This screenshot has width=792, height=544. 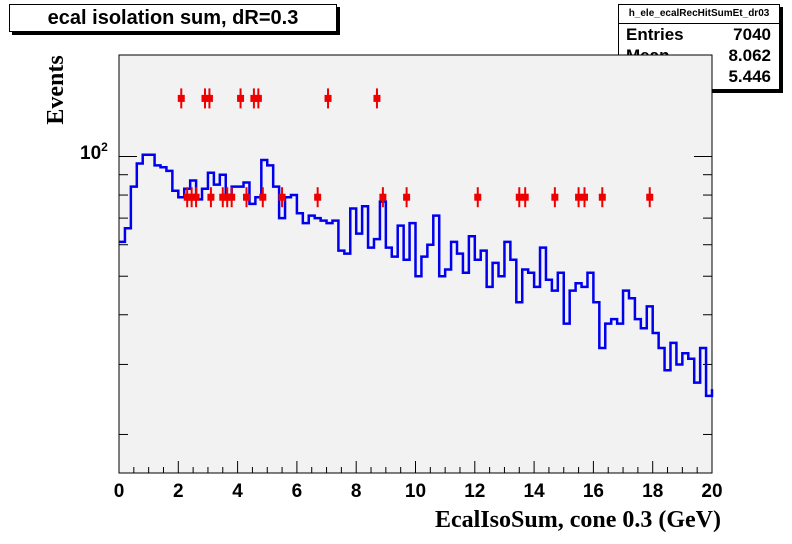 I want to click on stats-rms-value: 5.446, so click(x=749, y=76).